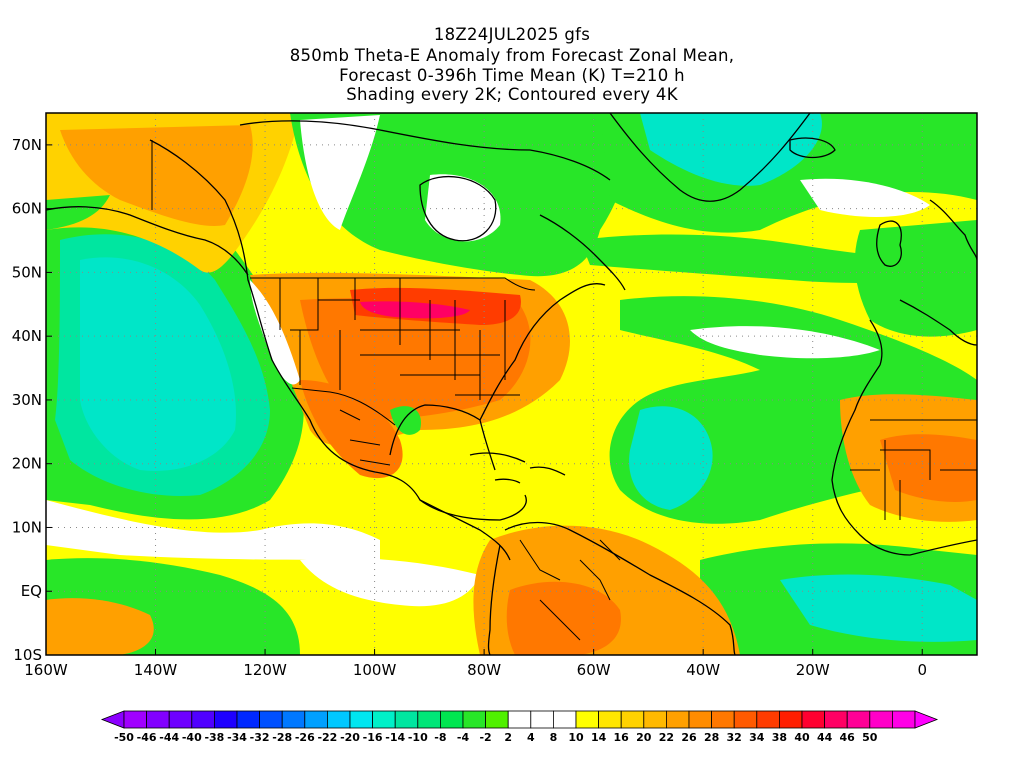 The height and width of the screenshot is (772, 1024). I want to click on colorbar-label: -50, so click(124, 737).